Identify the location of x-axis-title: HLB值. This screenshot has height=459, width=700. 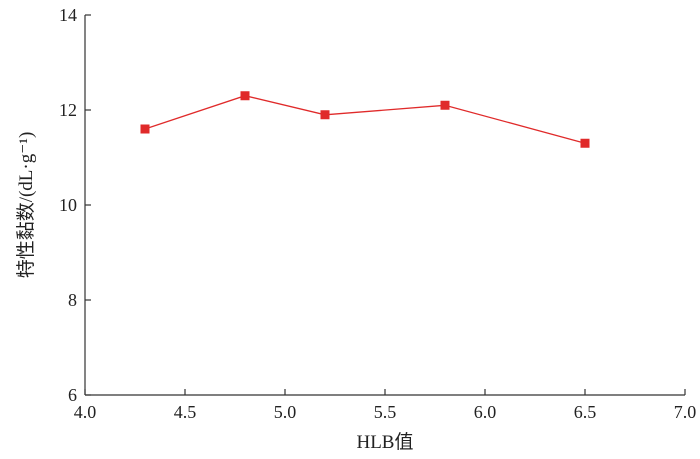
(384, 442).